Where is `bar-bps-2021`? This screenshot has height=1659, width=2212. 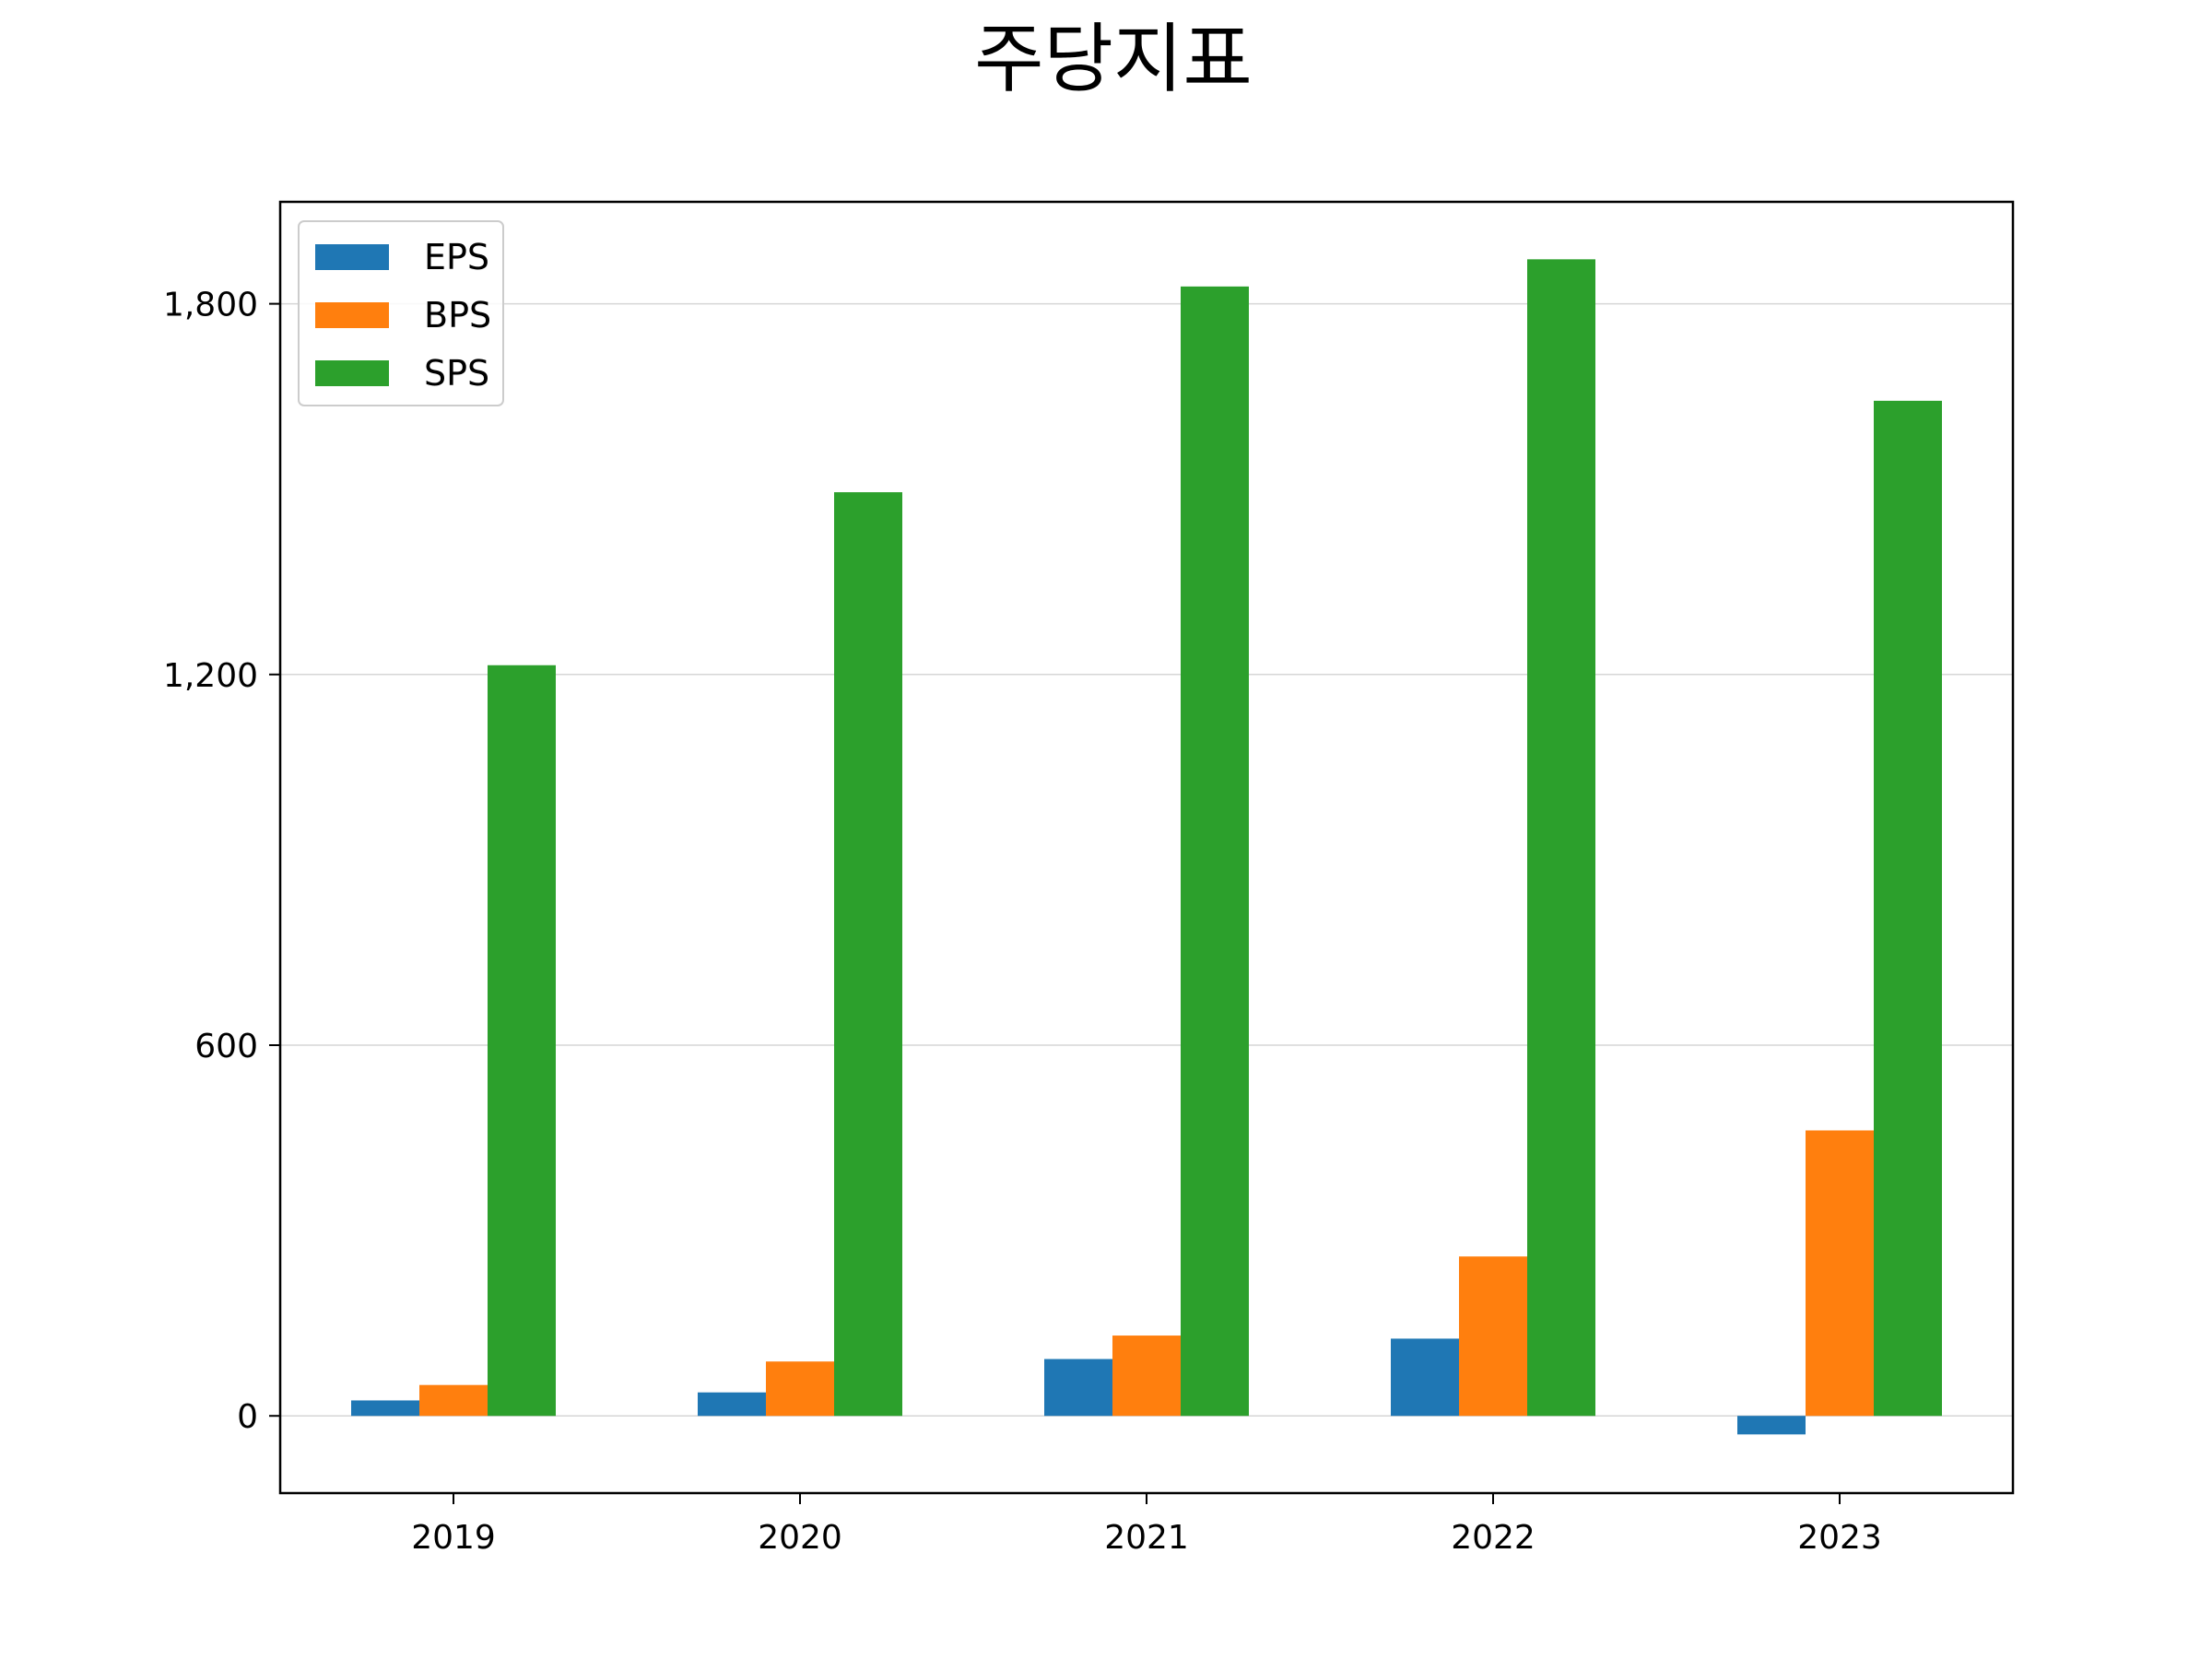 bar-bps-2021 is located at coordinates (1146, 1376).